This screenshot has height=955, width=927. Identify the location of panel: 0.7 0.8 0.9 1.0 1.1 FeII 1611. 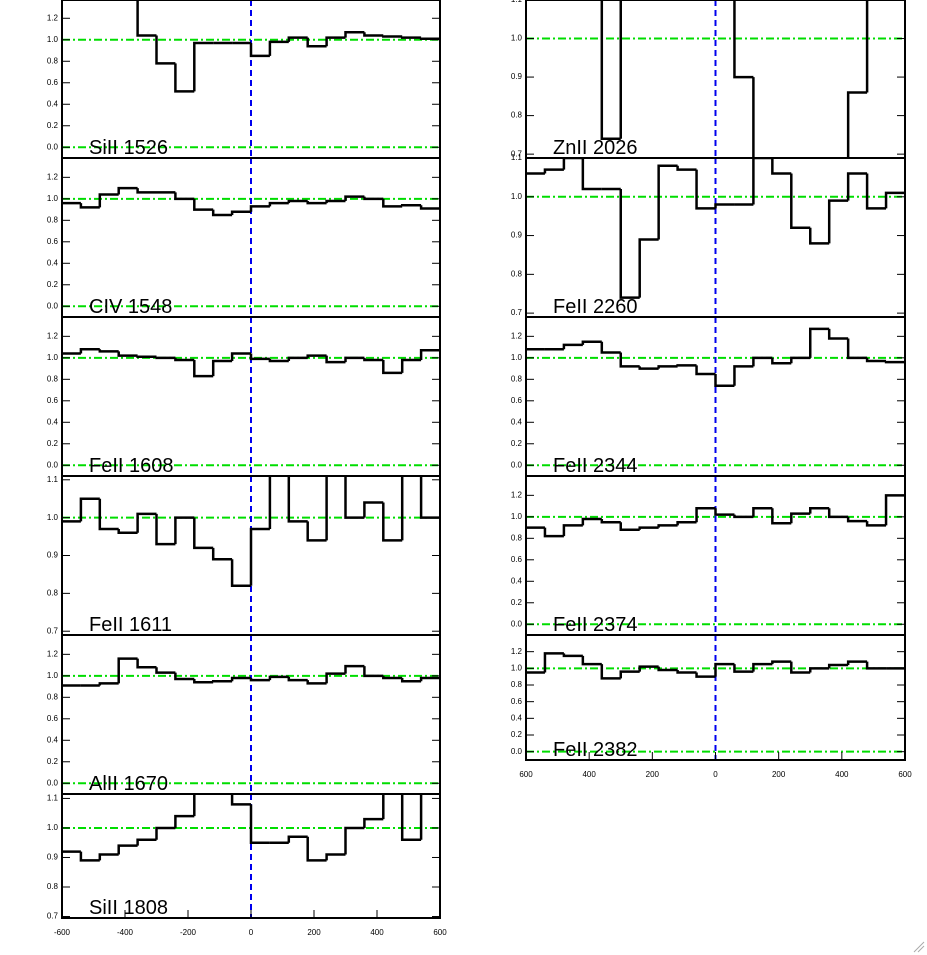
(244, 555).